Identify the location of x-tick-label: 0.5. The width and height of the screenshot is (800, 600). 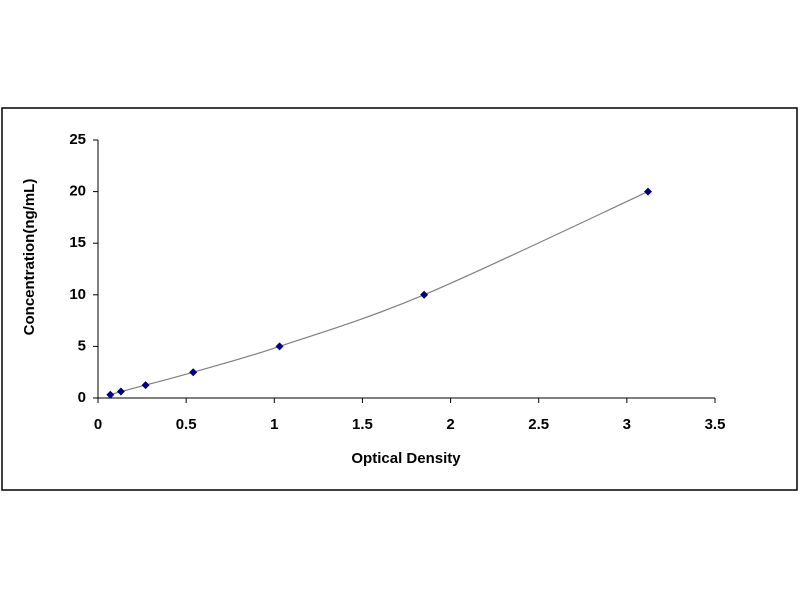
(186, 424).